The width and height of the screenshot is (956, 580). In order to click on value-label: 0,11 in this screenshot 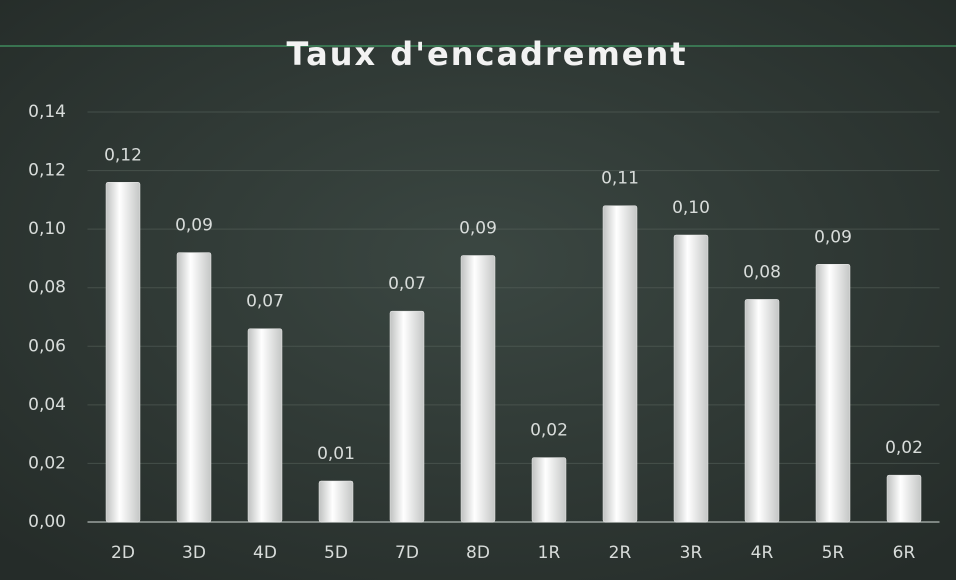, I will do `click(620, 179)`.